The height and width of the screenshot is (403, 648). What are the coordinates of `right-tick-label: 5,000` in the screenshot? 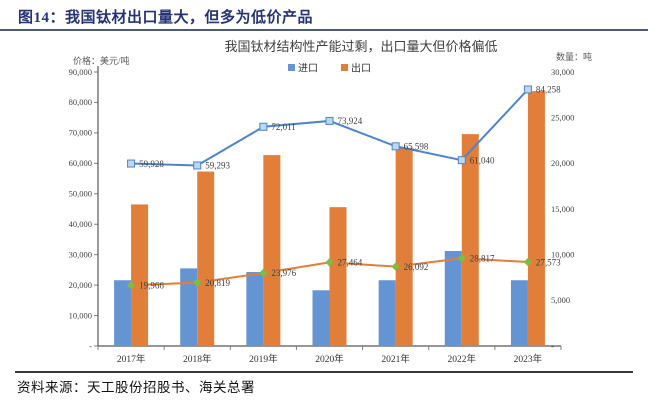 It's located at (560, 300).